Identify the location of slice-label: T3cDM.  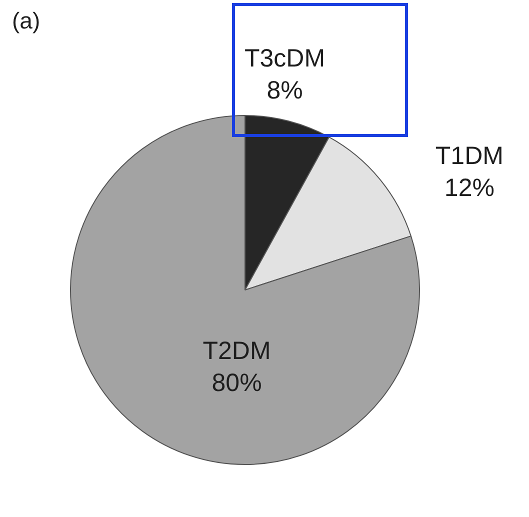
(285, 58).